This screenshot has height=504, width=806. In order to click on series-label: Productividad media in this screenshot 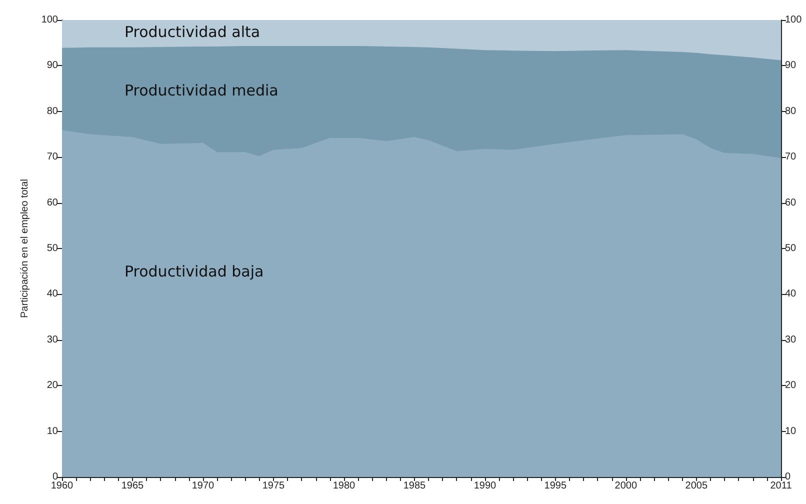, I will do `click(201, 91)`.